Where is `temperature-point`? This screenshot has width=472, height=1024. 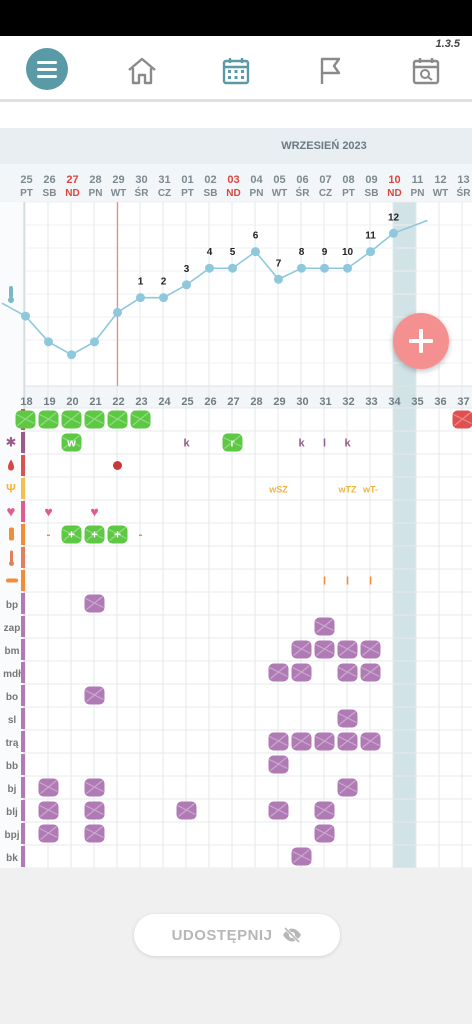 temperature-point is located at coordinates (278, 279).